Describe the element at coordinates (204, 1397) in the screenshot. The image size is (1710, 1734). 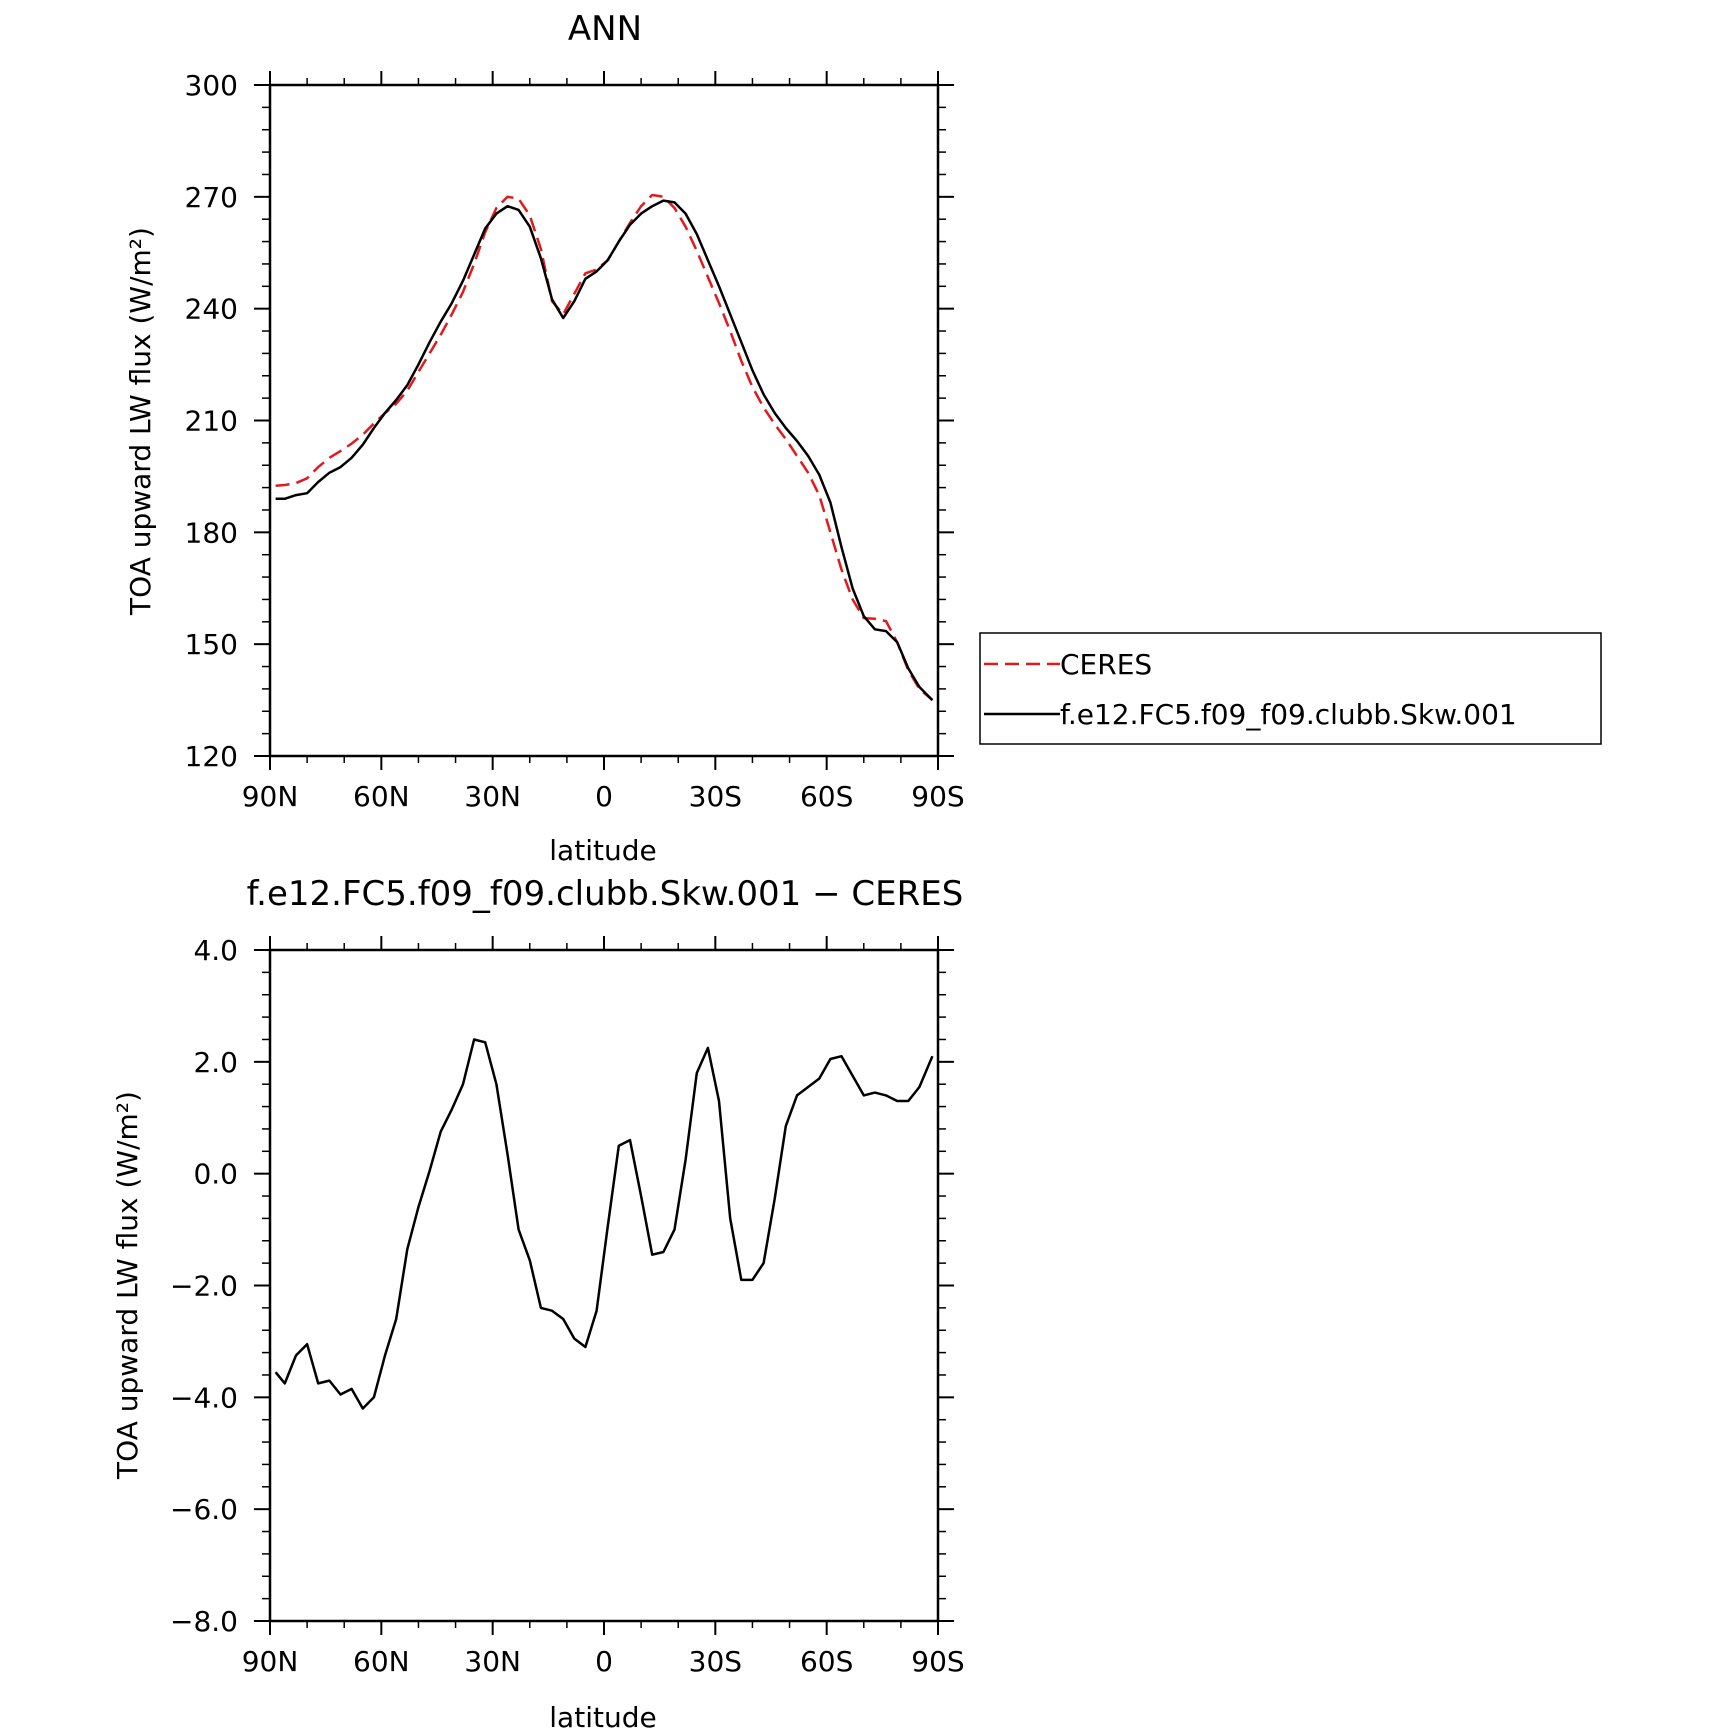
I see `bottom-y-tick-label: −4.0` at that location.